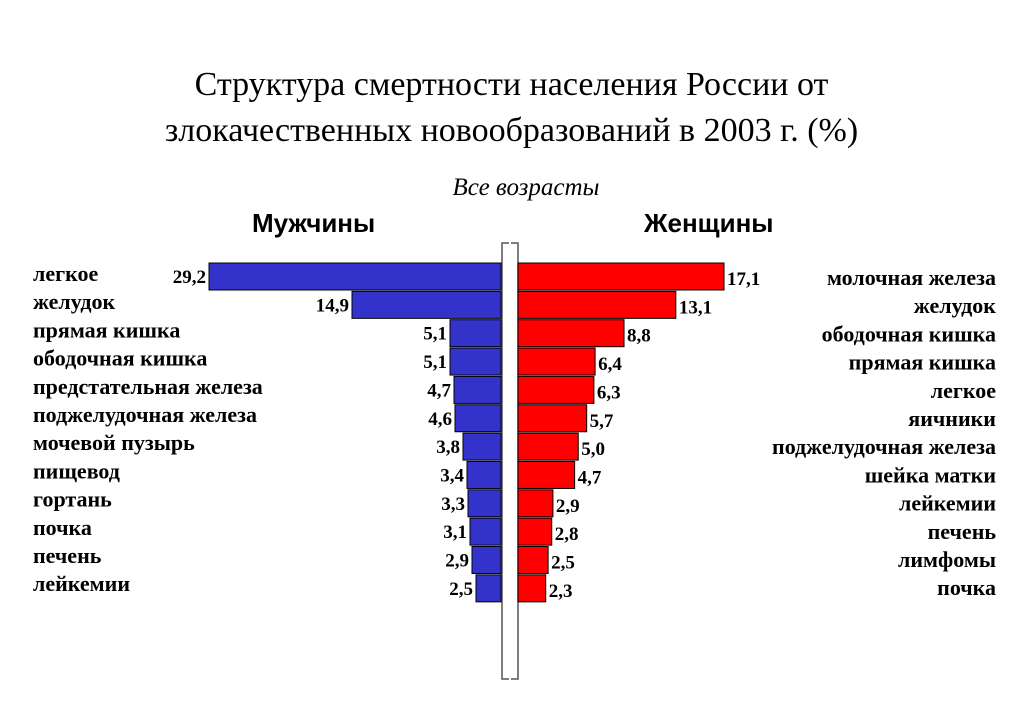 Image resolution: width=1023 pixels, height=708 pixels. Describe the element at coordinates (568, 506) in the screenshot. I see `women-value-label: 2,9` at that location.